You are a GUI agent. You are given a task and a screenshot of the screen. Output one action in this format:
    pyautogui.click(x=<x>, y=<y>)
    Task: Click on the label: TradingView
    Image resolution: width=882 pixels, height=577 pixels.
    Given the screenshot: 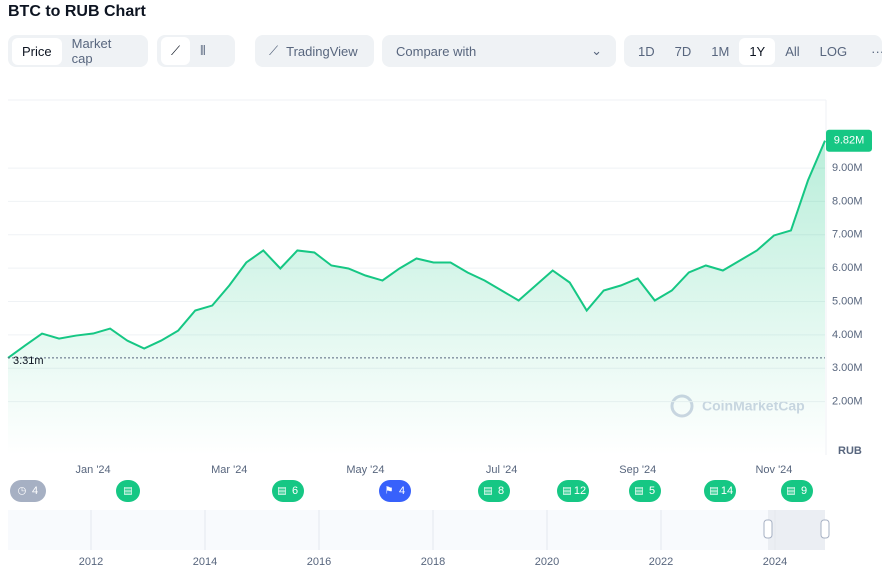 What is the action you would take?
    pyautogui.click(x=322, y=51)
    